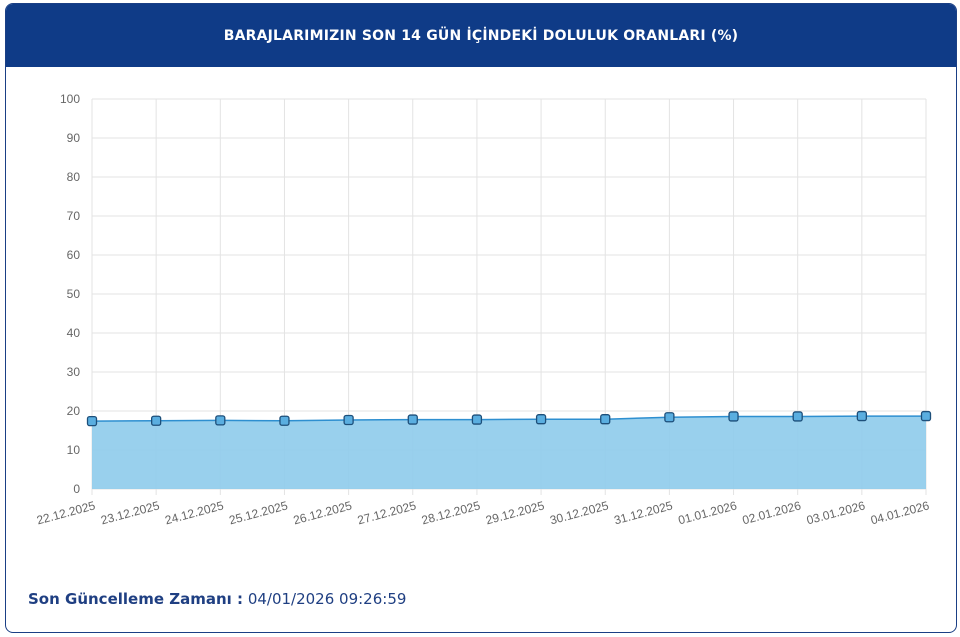  What do you see at coordinates (74, 255) in the screenshot?
I see `y-tick-label: 60` at bounding box center [74, 255].